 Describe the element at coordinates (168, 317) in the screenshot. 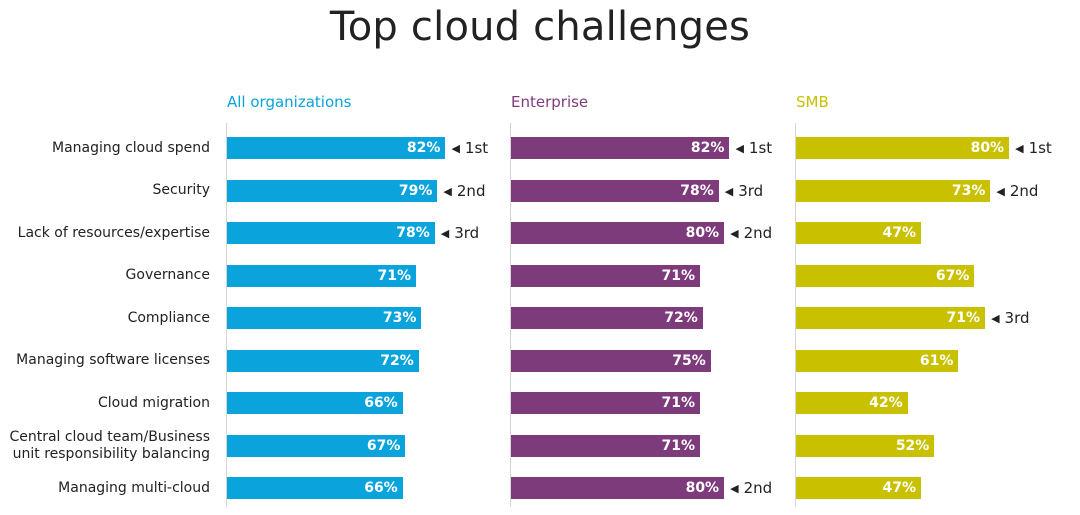

I see `category-label-line: Compliance` at that location.